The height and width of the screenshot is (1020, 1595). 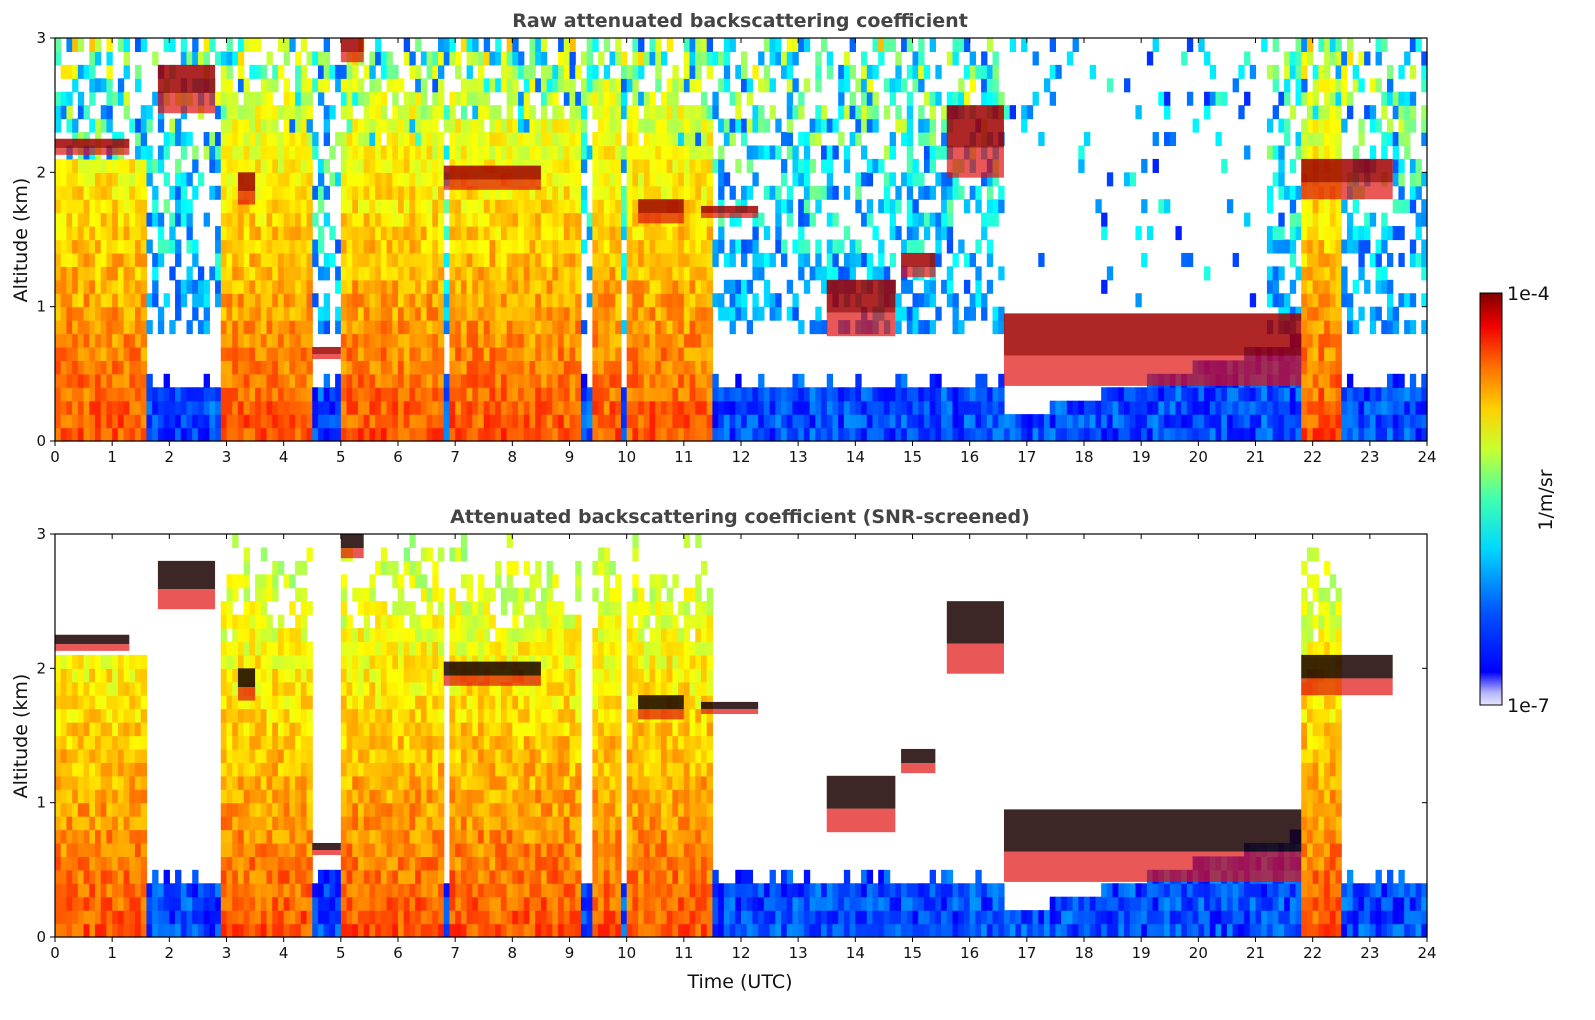 What do you see at coordinates (1369, 457) in the screenshot?
I see `x-tick-label: 23` at bounding box center [1369, 457].